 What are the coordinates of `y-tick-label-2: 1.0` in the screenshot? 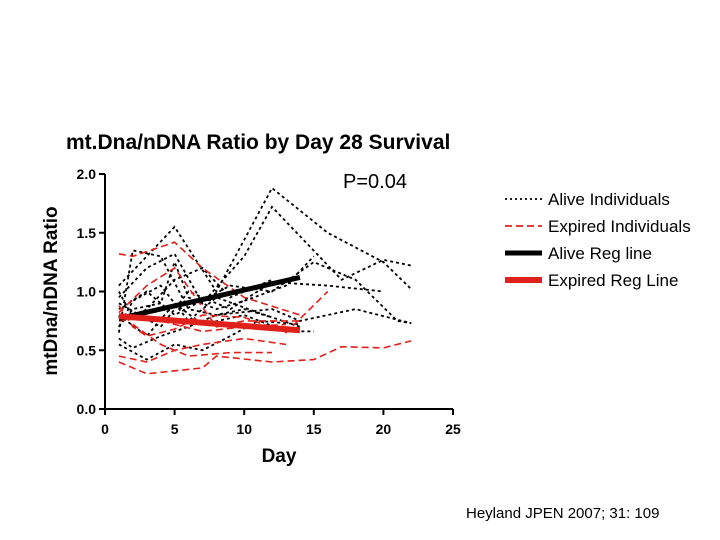 It's located at (87, 292).